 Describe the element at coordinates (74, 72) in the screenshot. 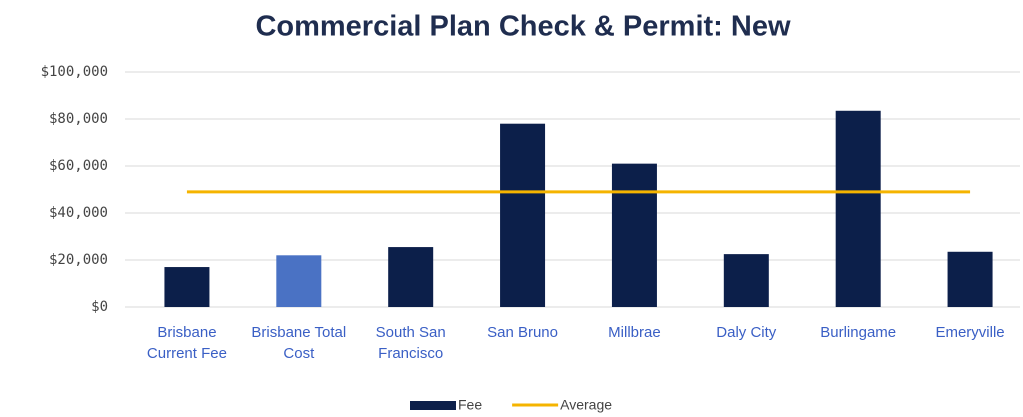

I see `y-tick-label: $100,000` at that location.